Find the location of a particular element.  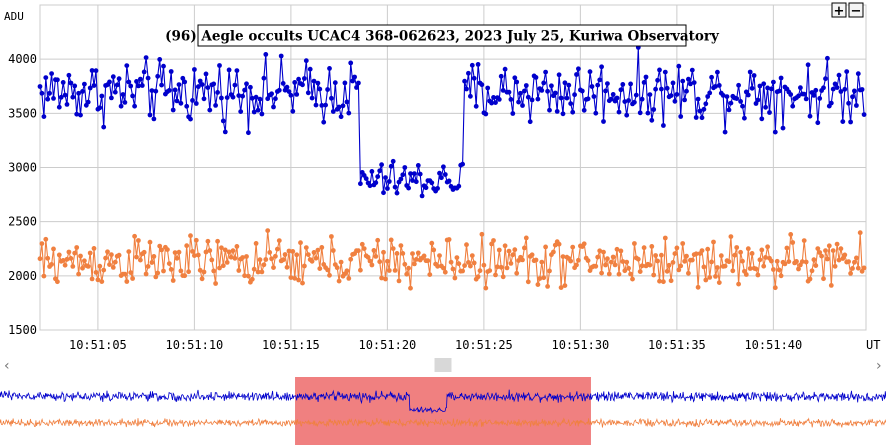

scroll-left-arrow: ‹ is located at coordinates (7, 366).